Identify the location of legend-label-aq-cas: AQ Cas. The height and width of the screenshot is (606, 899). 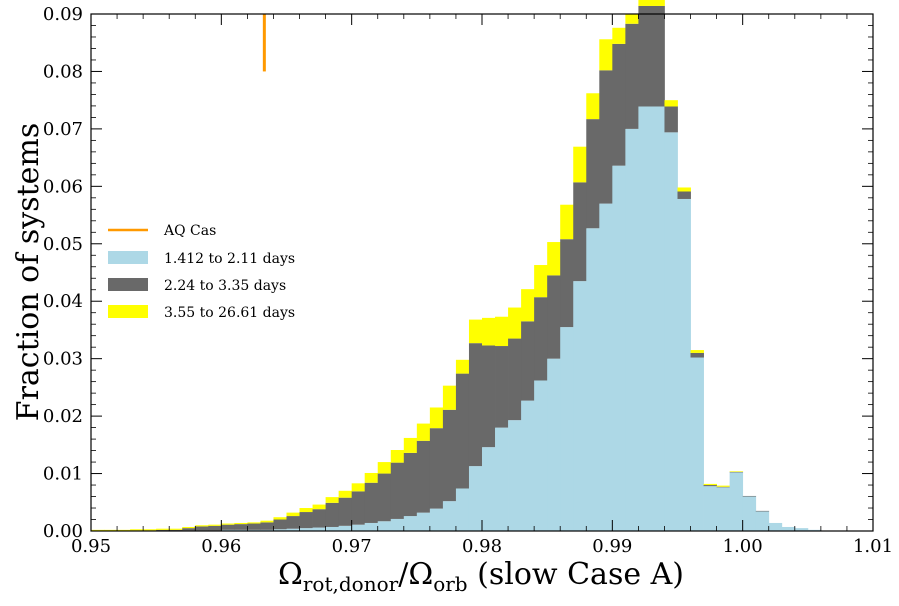
(189, 231).